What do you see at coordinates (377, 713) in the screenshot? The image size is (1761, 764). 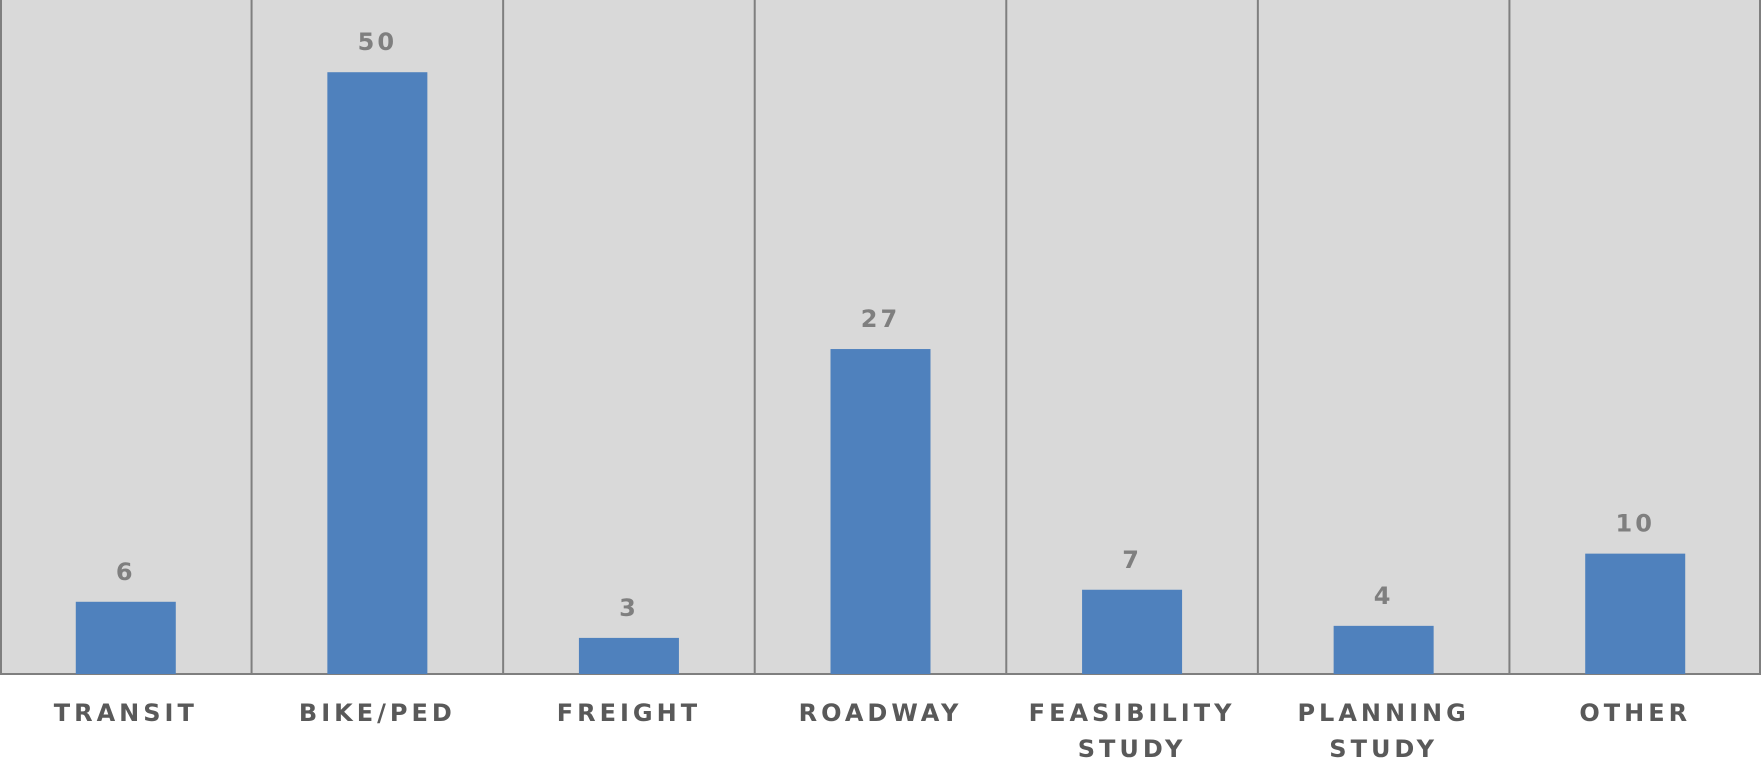 I see `category-label: BIKE/PED` at bounding box center [377, 713].